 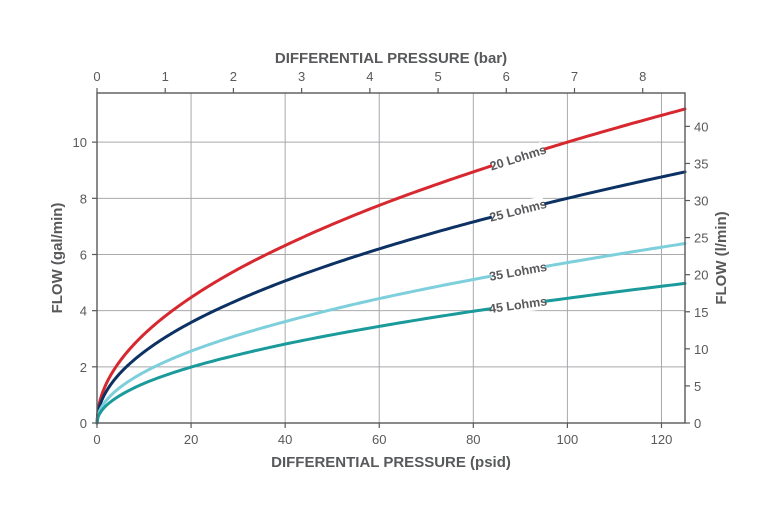 I want to click on x-top-tick-label: 8, so click(x=642, y=76).